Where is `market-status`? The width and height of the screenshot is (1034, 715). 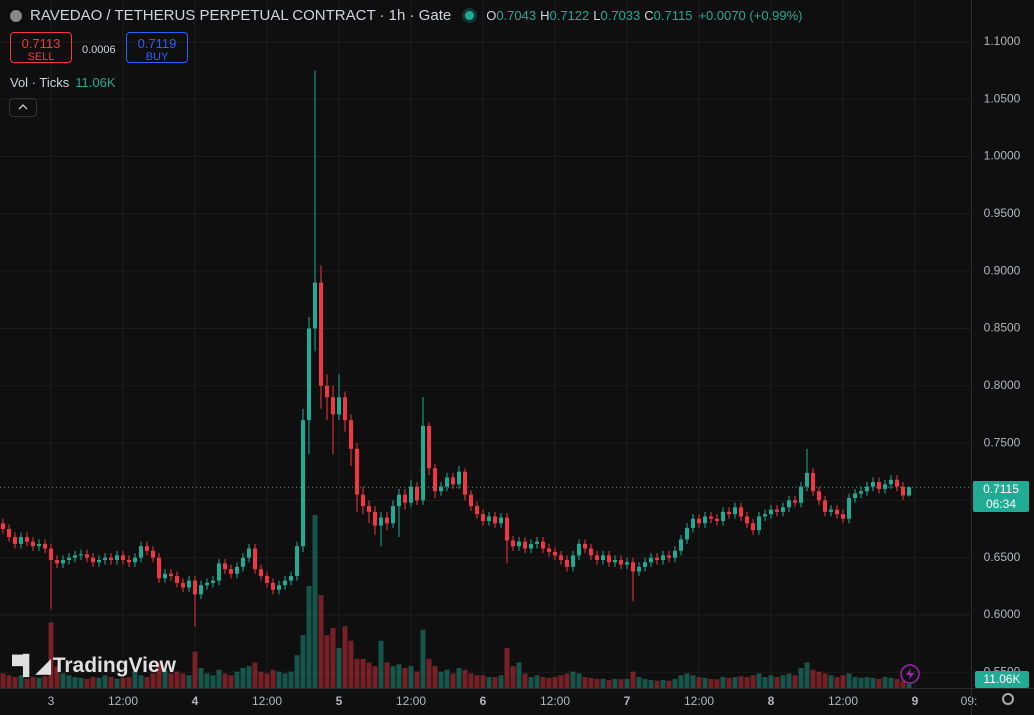 market-status is located at coordinates (470, 15).